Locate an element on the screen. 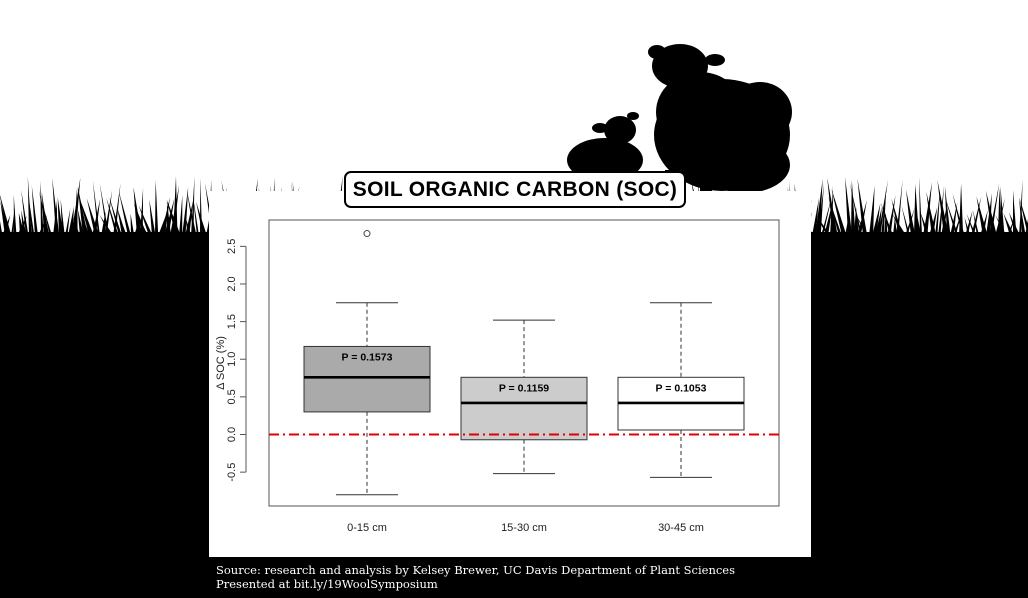  y-tick-label: 0.0 is located at coordinates (232, 434).